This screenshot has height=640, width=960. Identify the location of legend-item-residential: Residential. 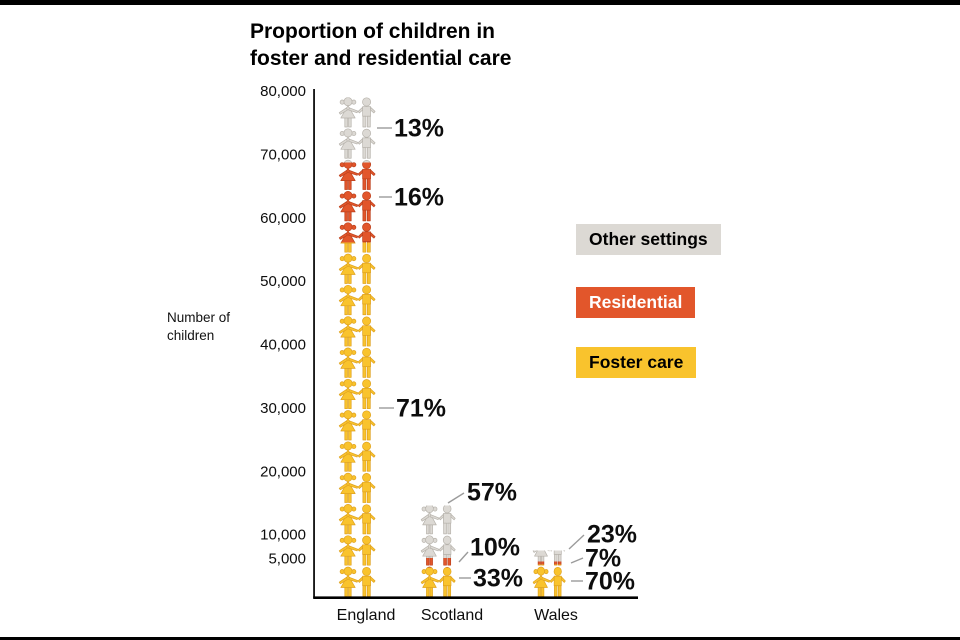
(636, 302).